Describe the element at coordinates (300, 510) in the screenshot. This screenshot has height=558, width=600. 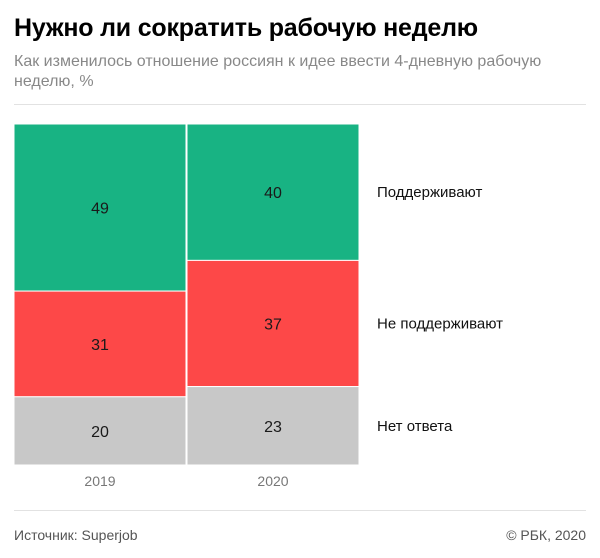
I see `bottom-divider` at that location.